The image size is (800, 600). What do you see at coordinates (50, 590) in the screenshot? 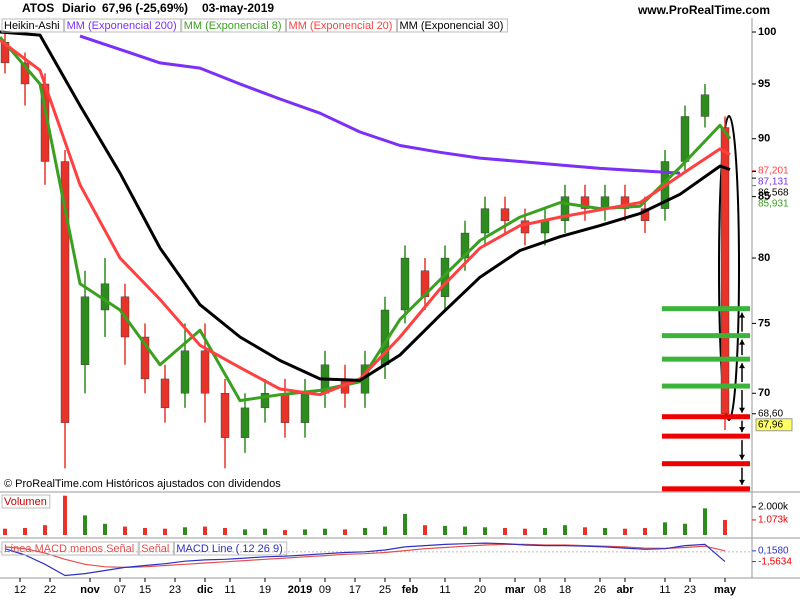
I see `x-tick-label: 22` at bounding box center [50, 590].